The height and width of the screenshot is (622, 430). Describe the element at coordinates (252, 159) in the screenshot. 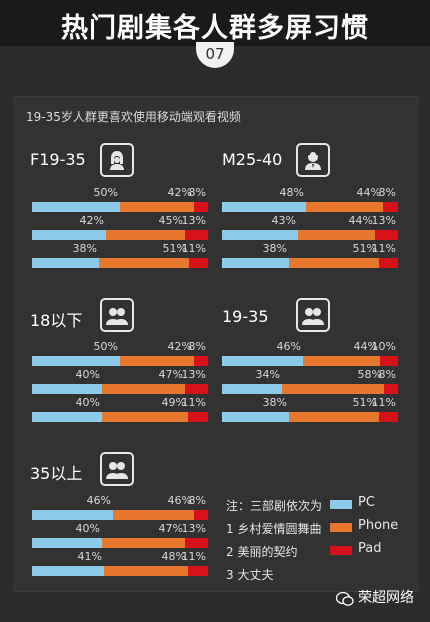

I see `group-label-m25-40: M25-40` at that location.